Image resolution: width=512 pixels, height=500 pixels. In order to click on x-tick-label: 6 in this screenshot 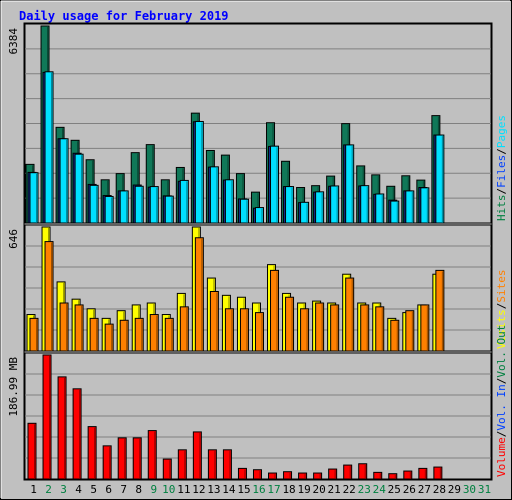, I will do `click(108, 489)`.